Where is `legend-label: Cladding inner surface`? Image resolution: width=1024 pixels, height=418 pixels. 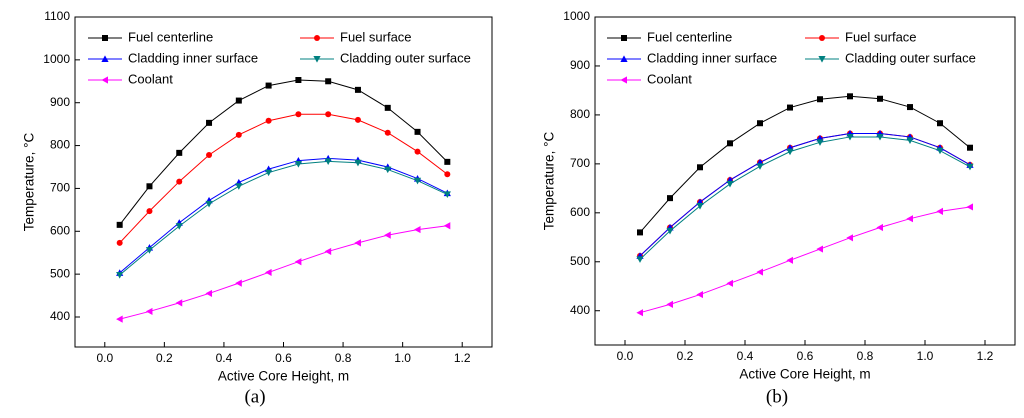
legend-label: Cladding inner surface is located at coordinates (712, 57).